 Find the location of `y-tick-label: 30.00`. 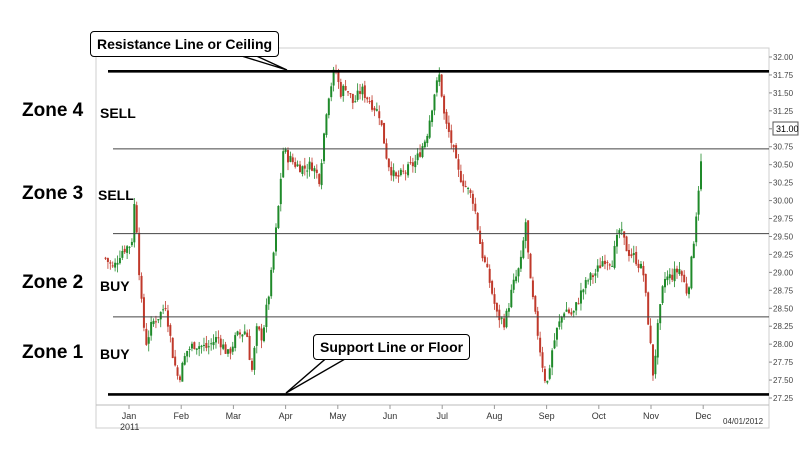

y-tick-label: 30.00 is located at coordinates (783, 201).